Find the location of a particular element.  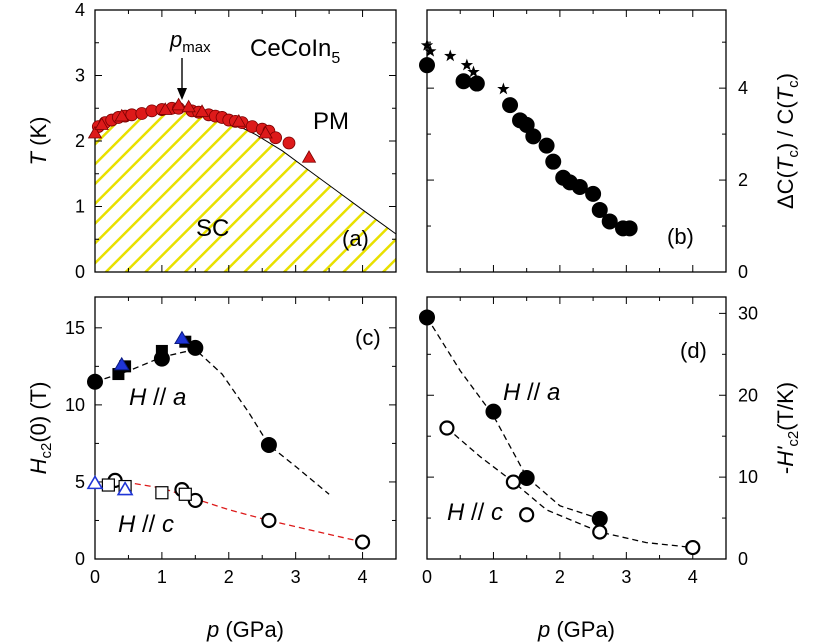

y-axis-label-b: ΔC(Tc) / C(Tc) is located at coordinates (787, 141).